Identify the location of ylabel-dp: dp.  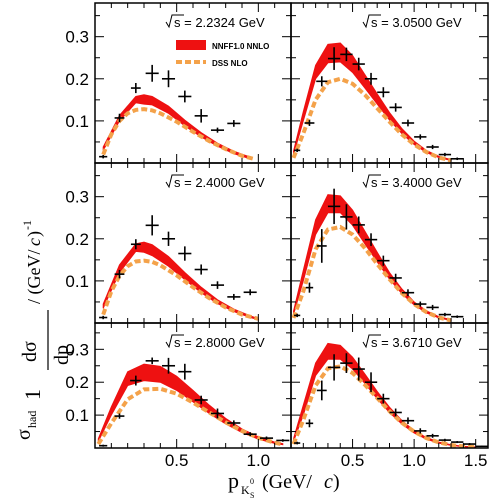
(62, 355).